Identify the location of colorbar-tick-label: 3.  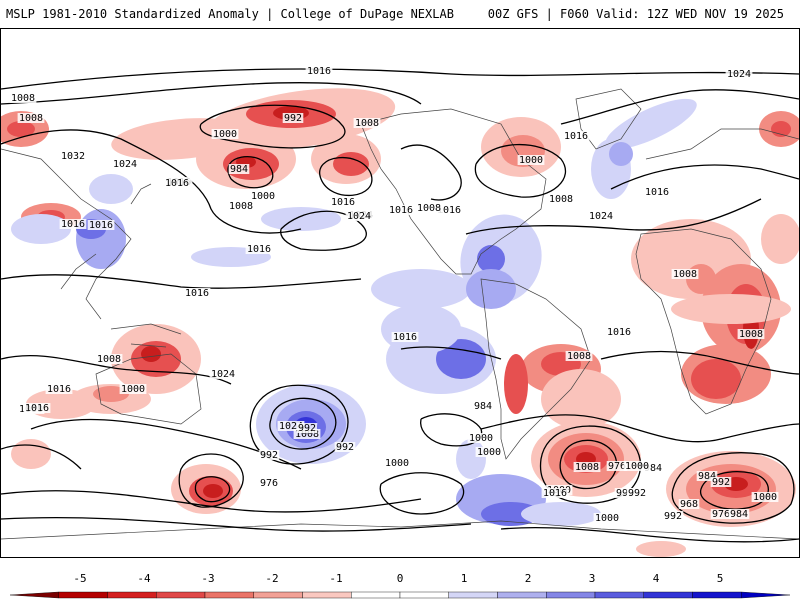
(592, 578).